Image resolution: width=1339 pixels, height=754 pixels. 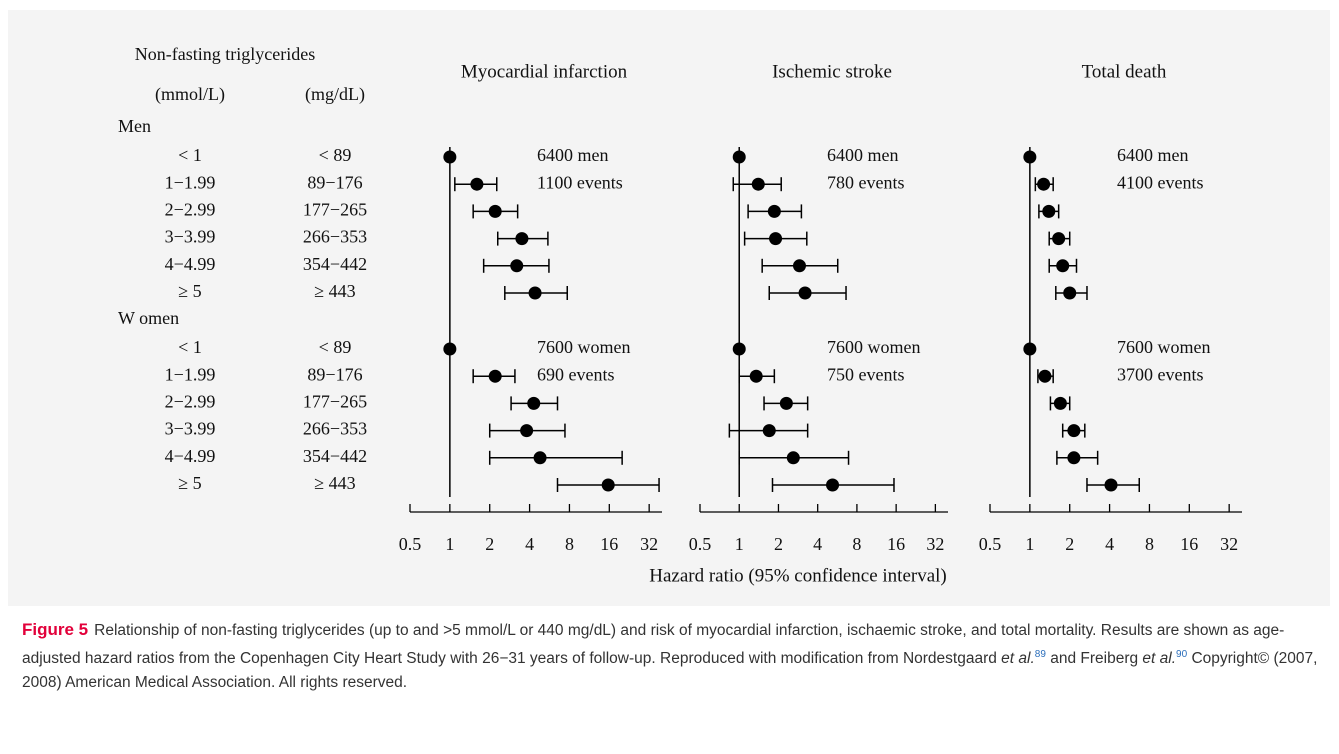 I want to click on x-axis-label: Hazard ratio (95% confidence interval), so click(x=798, y=575).